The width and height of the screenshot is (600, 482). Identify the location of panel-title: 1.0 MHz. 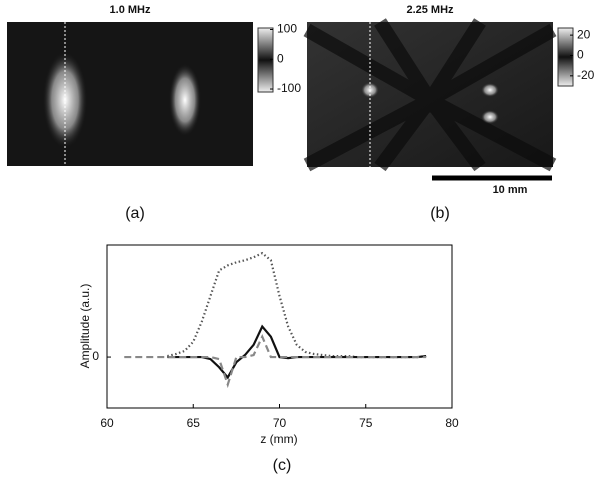
(130, 10).